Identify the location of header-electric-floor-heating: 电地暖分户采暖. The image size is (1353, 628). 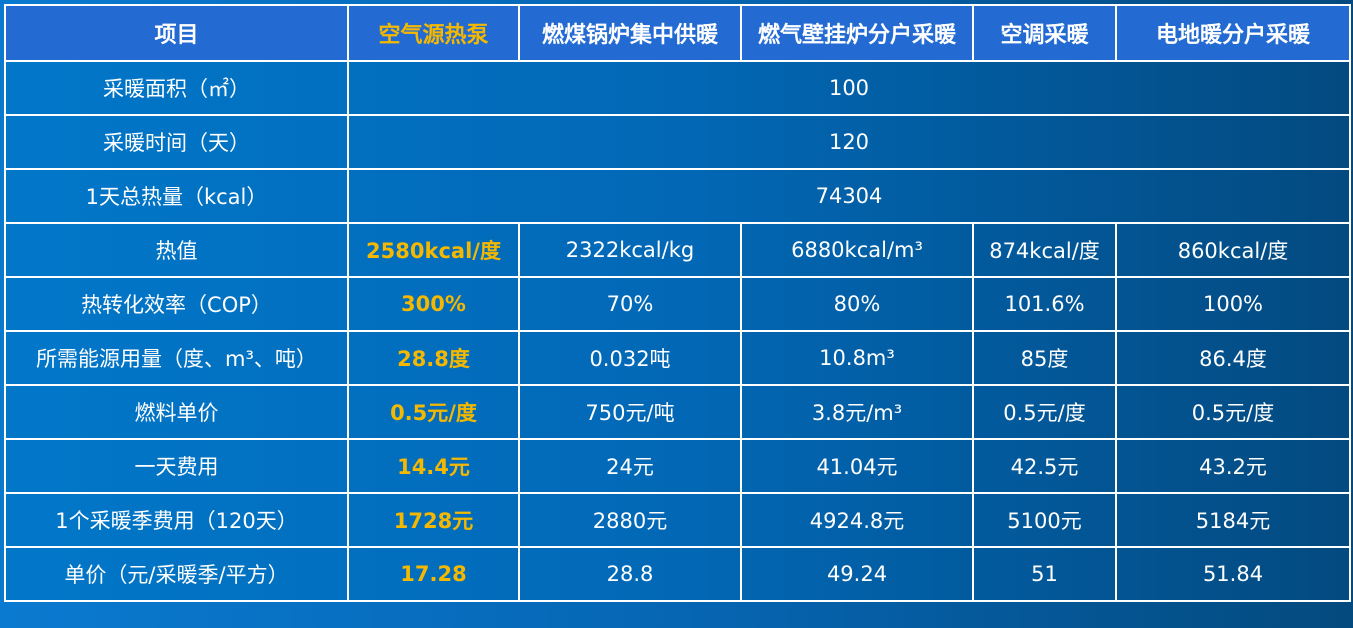
(1233, 33).